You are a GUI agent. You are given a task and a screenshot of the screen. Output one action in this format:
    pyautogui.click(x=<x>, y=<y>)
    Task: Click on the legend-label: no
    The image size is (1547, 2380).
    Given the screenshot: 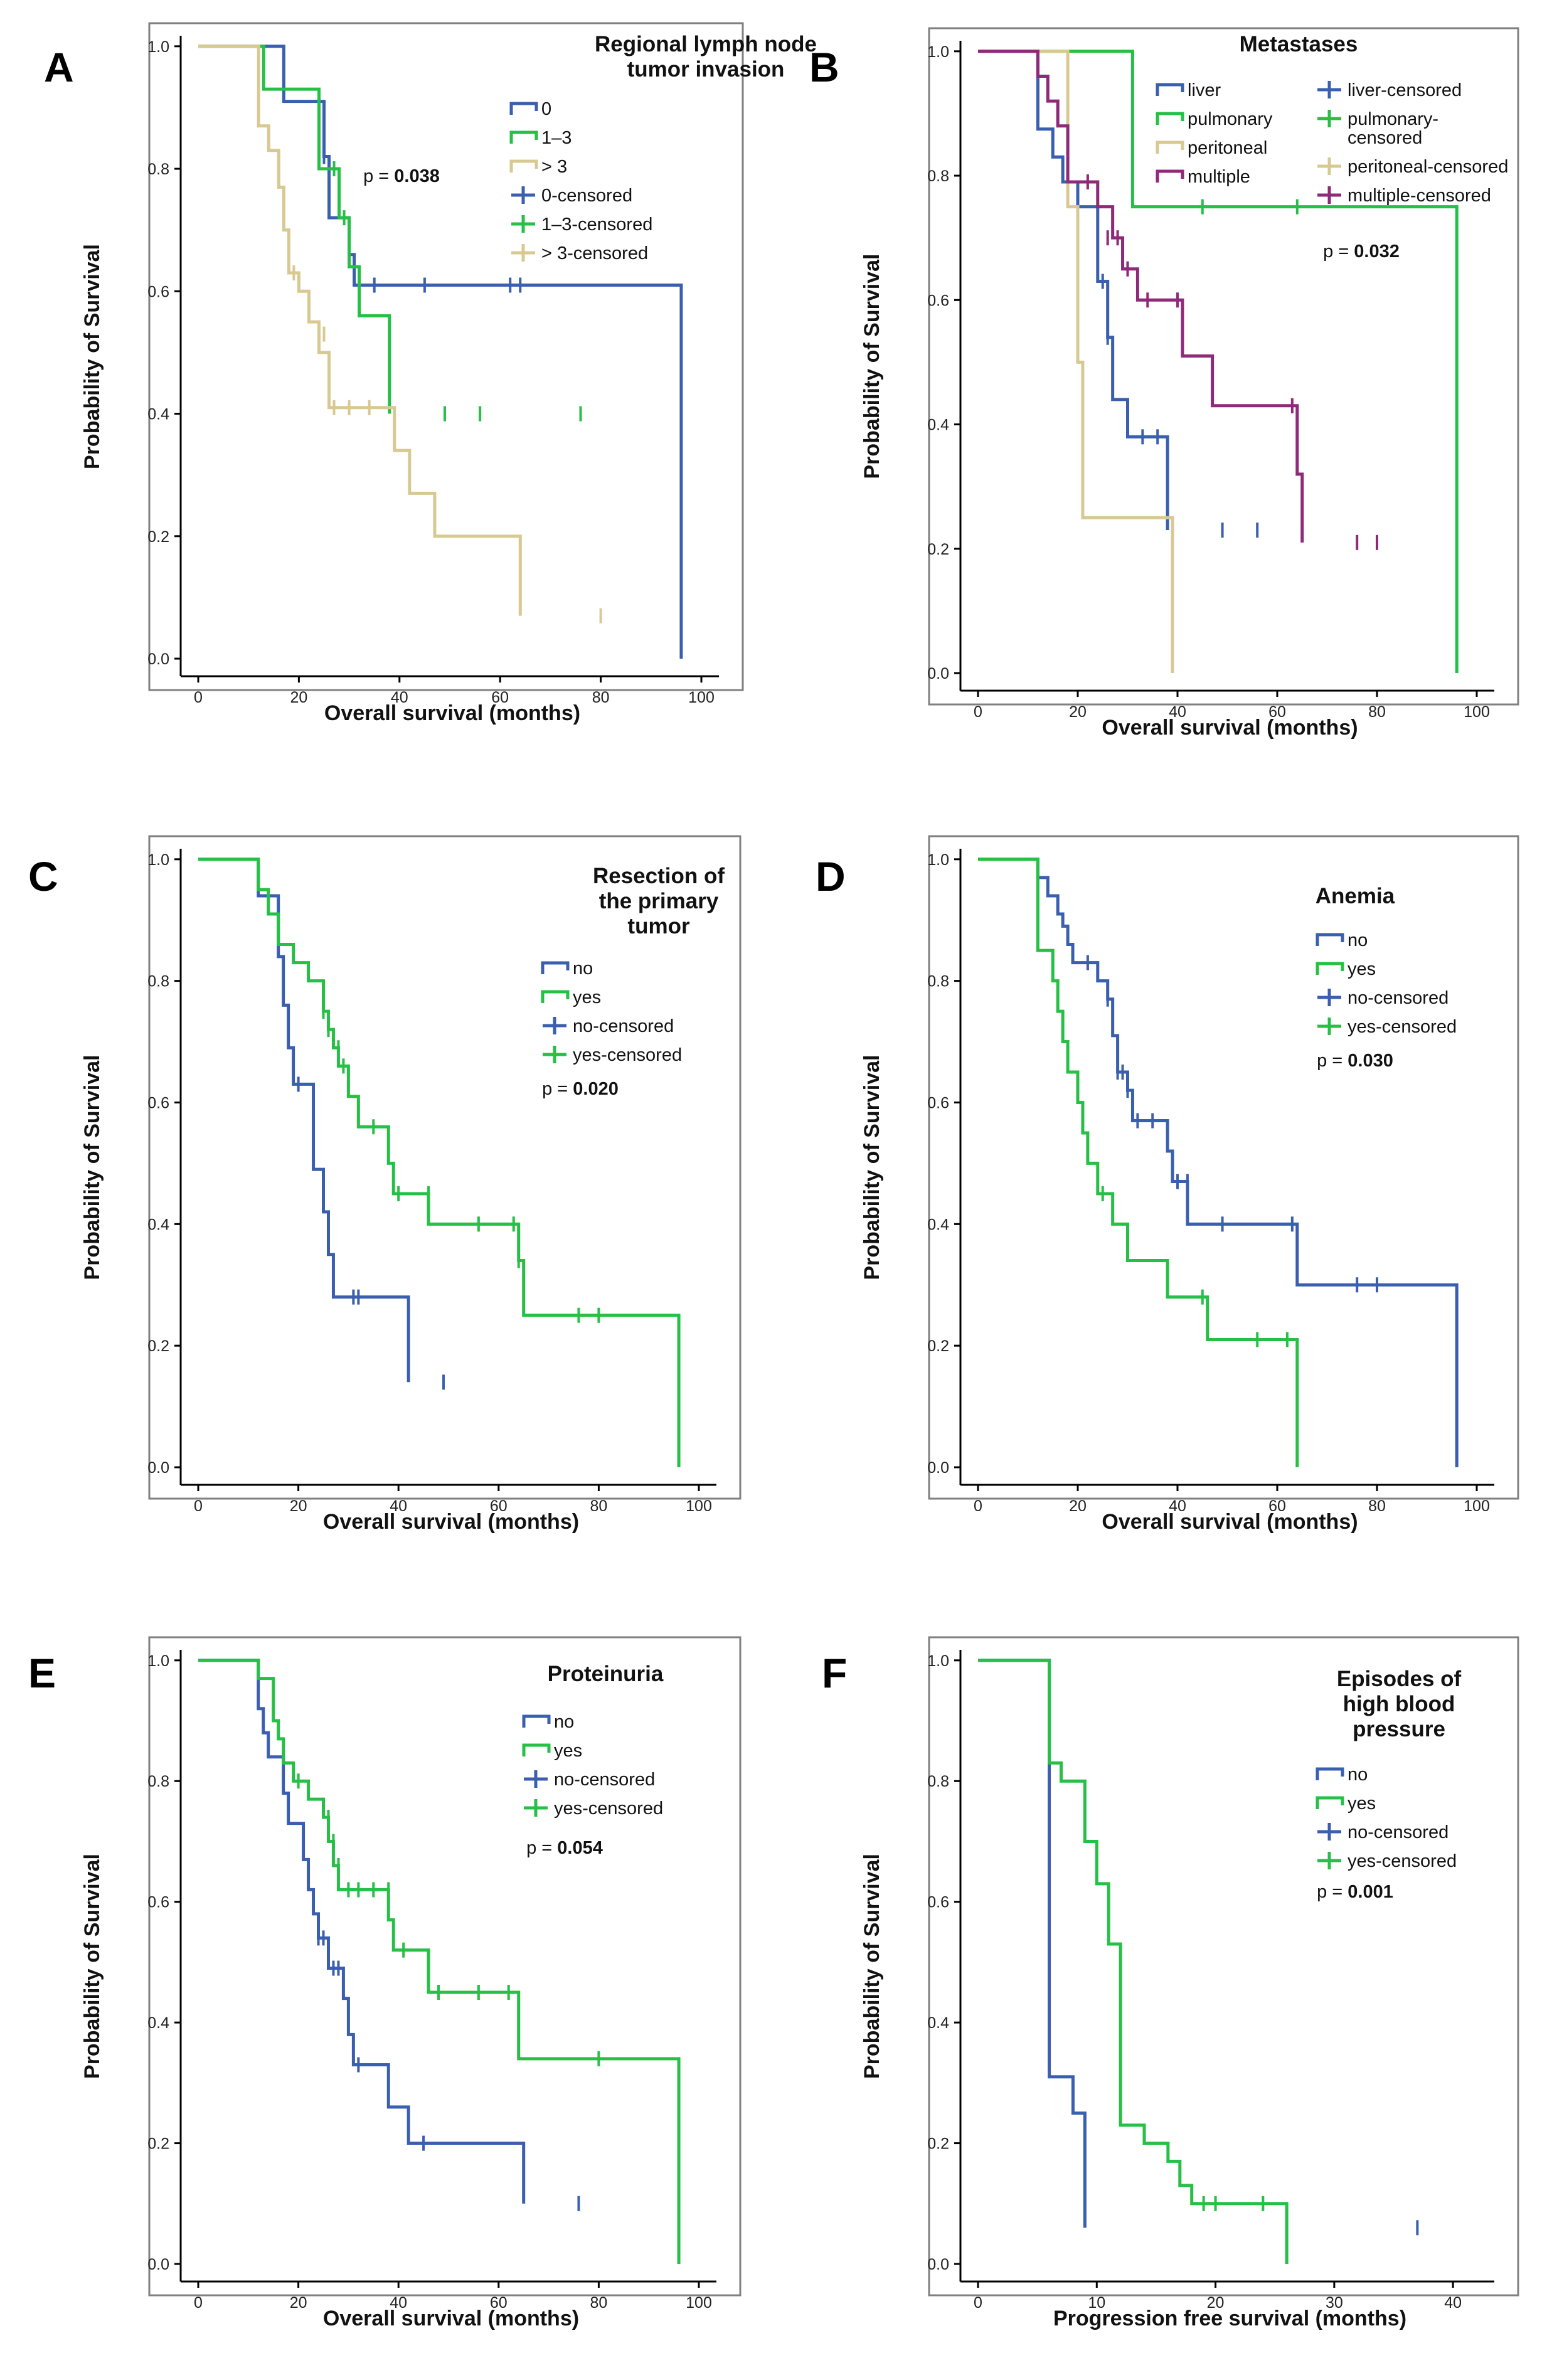 What is the action you would take?
    pyautogui.click(x=1358, y=1775)
    